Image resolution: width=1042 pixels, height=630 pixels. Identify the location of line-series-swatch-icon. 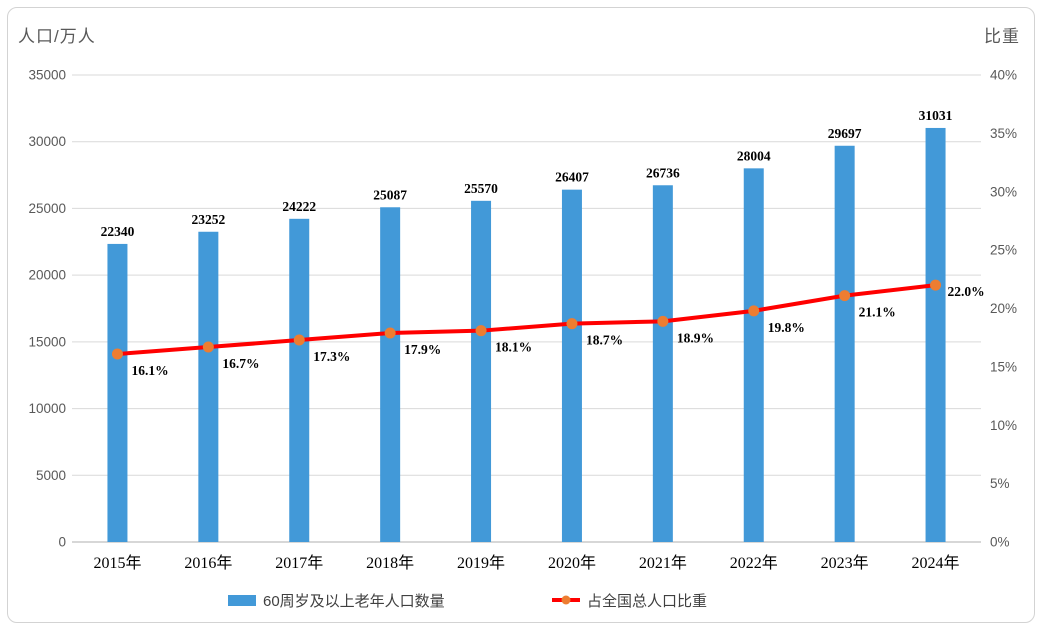
(566, 600).